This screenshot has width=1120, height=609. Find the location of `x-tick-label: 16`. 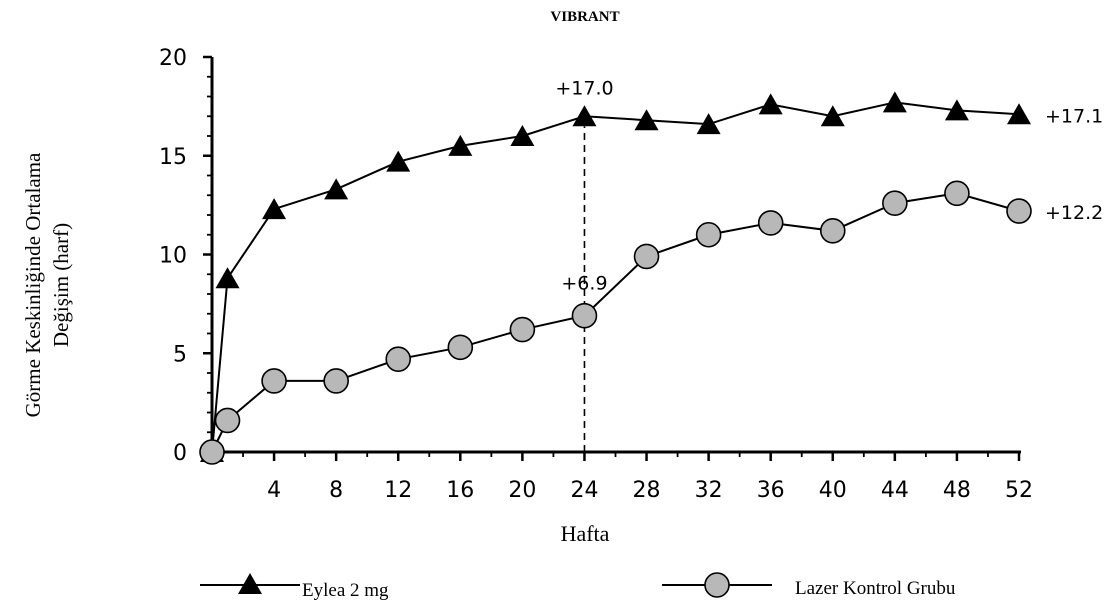

x-tick-label: 16 is located at coordinates (460, 490).